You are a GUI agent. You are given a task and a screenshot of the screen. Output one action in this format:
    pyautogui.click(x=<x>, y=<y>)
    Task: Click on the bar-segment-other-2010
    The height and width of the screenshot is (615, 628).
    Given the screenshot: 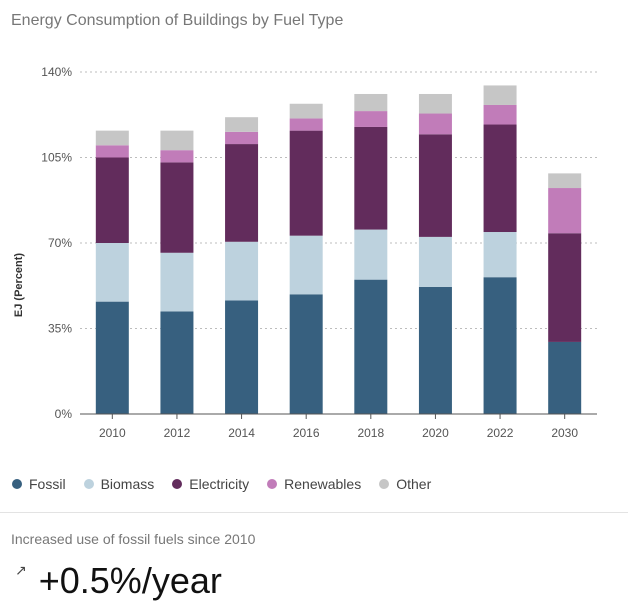 What is the action you would take?
    pyautogui.click(x=112, y=138)
    